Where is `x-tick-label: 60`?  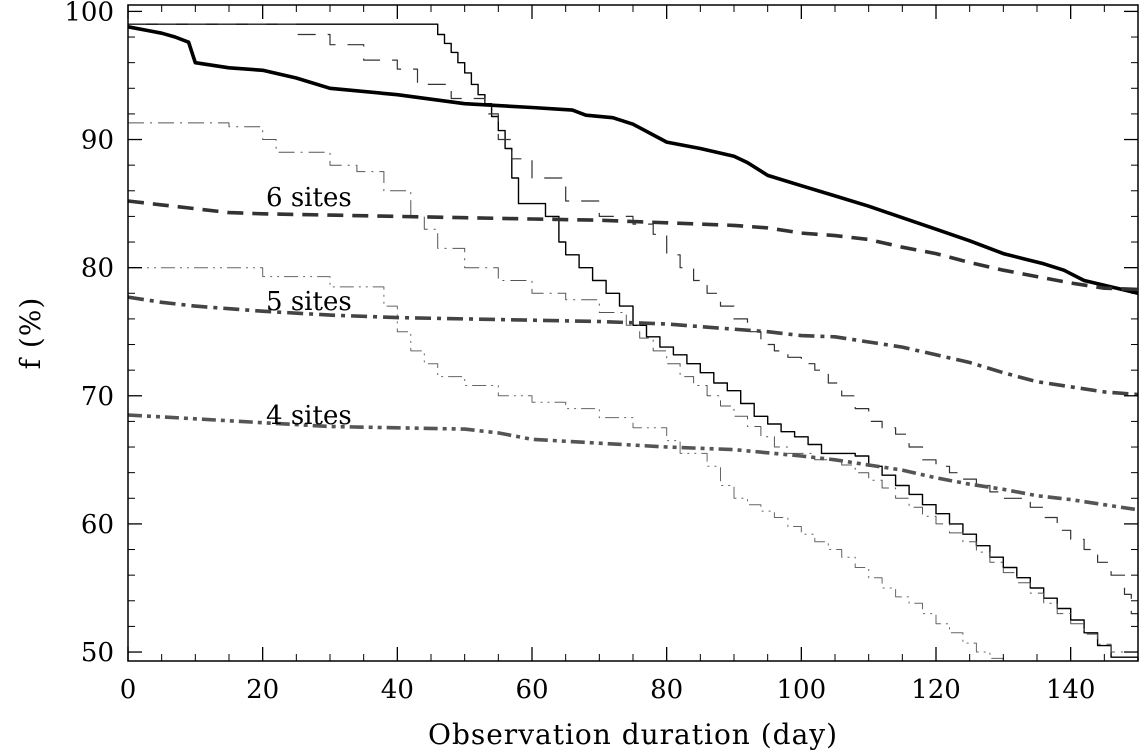 x-tick-label: 60 is located at coordinates (531, 690).